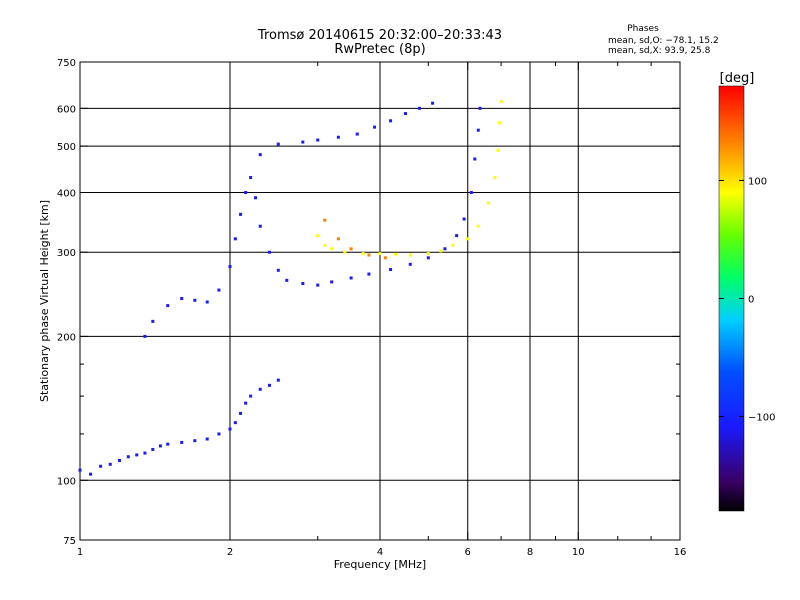 The width and height of the screenshot is (800, 600). I want to click on y-tick-label: 600, so click(66, 109).